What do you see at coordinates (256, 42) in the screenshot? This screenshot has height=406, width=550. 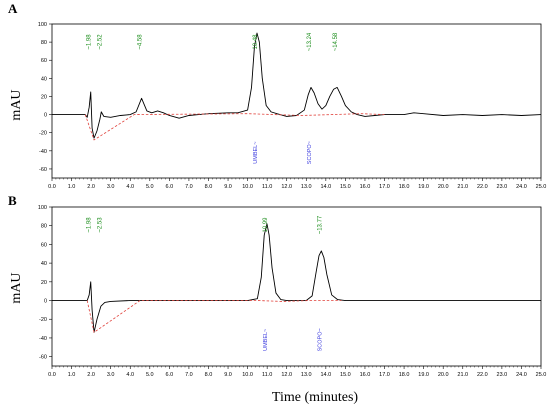 I see `peak-retention-label: 10.48` at bounding box center [256, 42].